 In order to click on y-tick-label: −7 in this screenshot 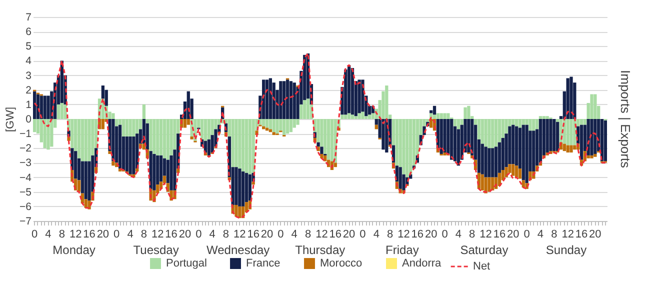, I will do `click(26, 222)`.